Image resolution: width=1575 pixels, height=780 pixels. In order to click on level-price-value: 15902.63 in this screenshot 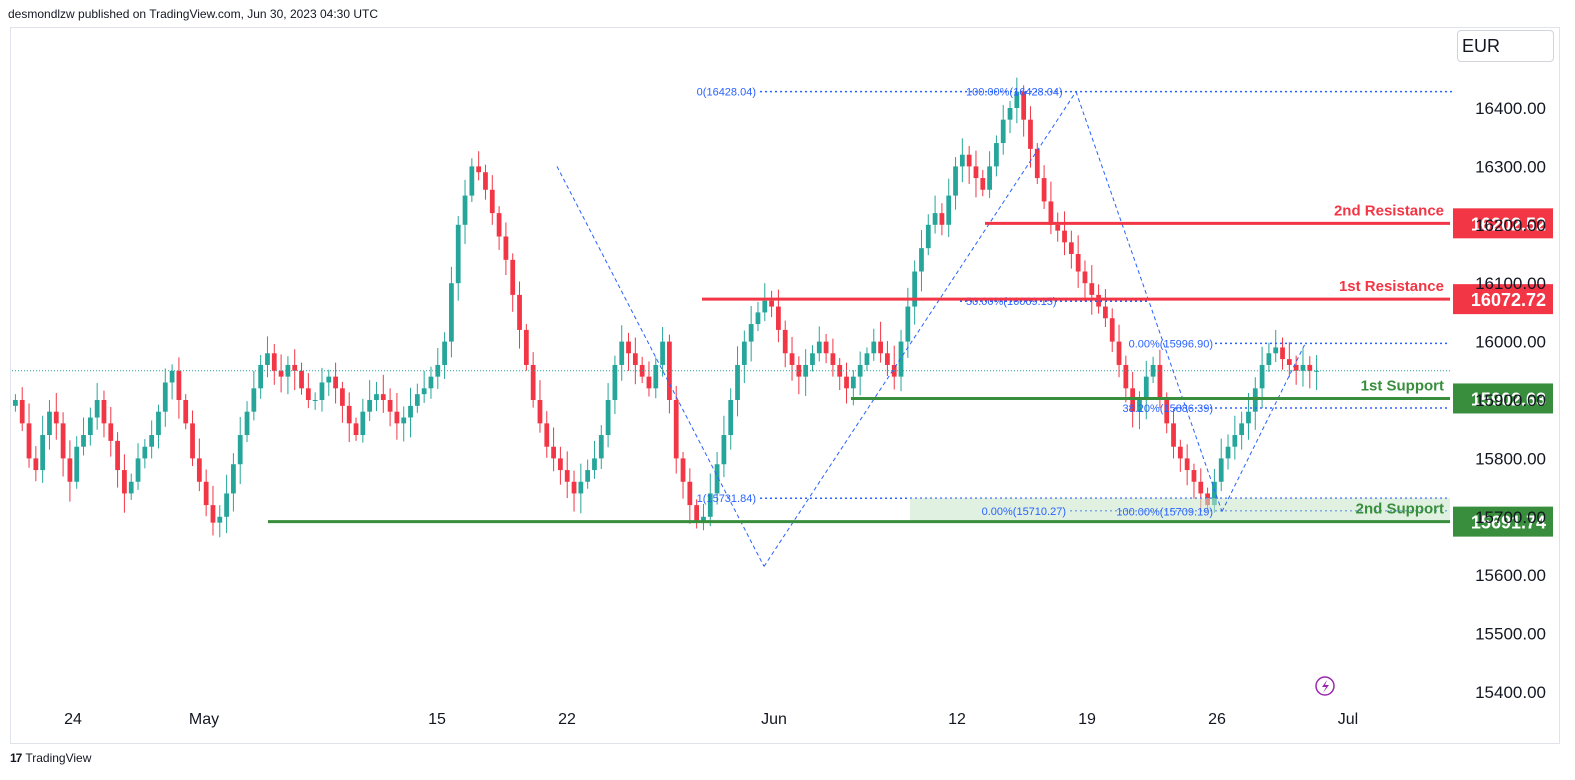, I will do `click(1508, 399)`.